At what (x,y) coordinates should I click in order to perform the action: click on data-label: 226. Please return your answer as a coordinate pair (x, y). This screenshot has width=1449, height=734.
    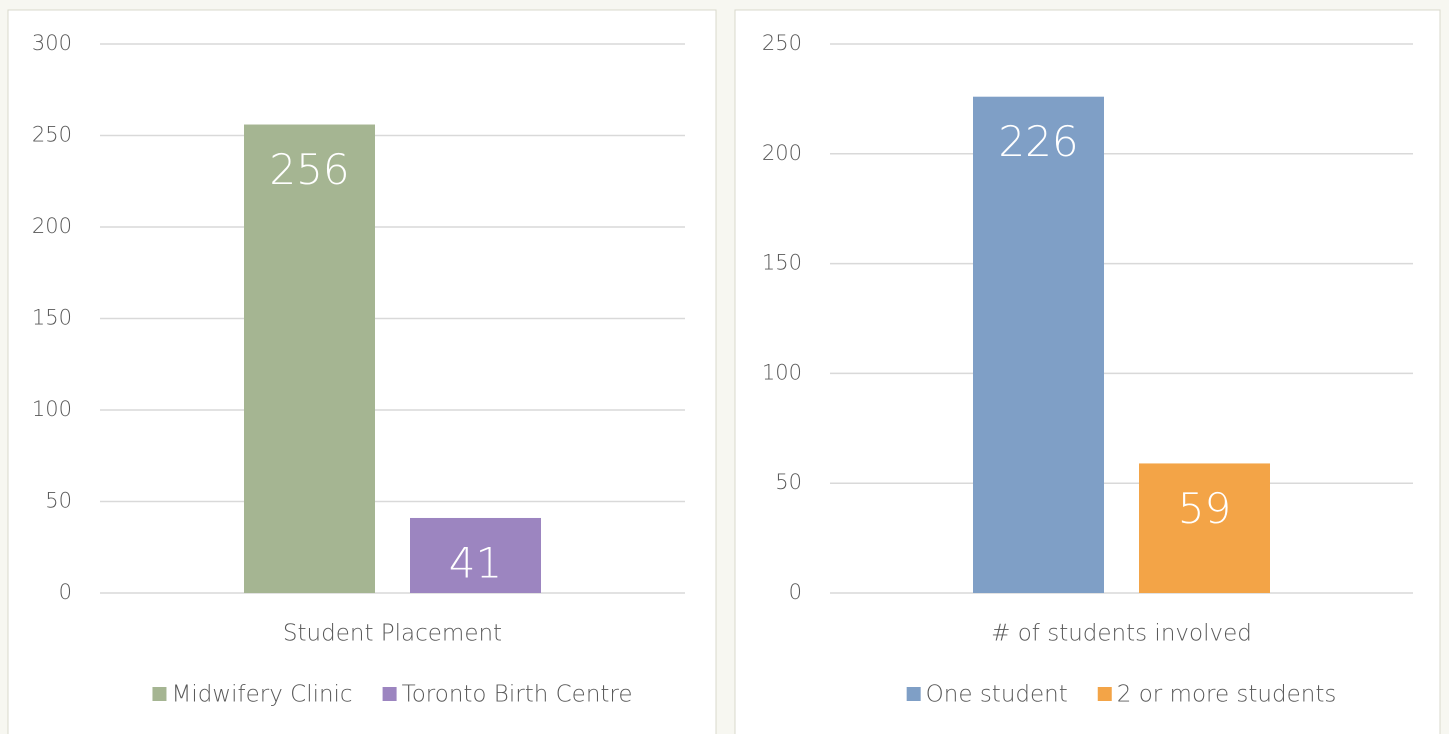
    Looking at the image, I should click on (1038, 141).